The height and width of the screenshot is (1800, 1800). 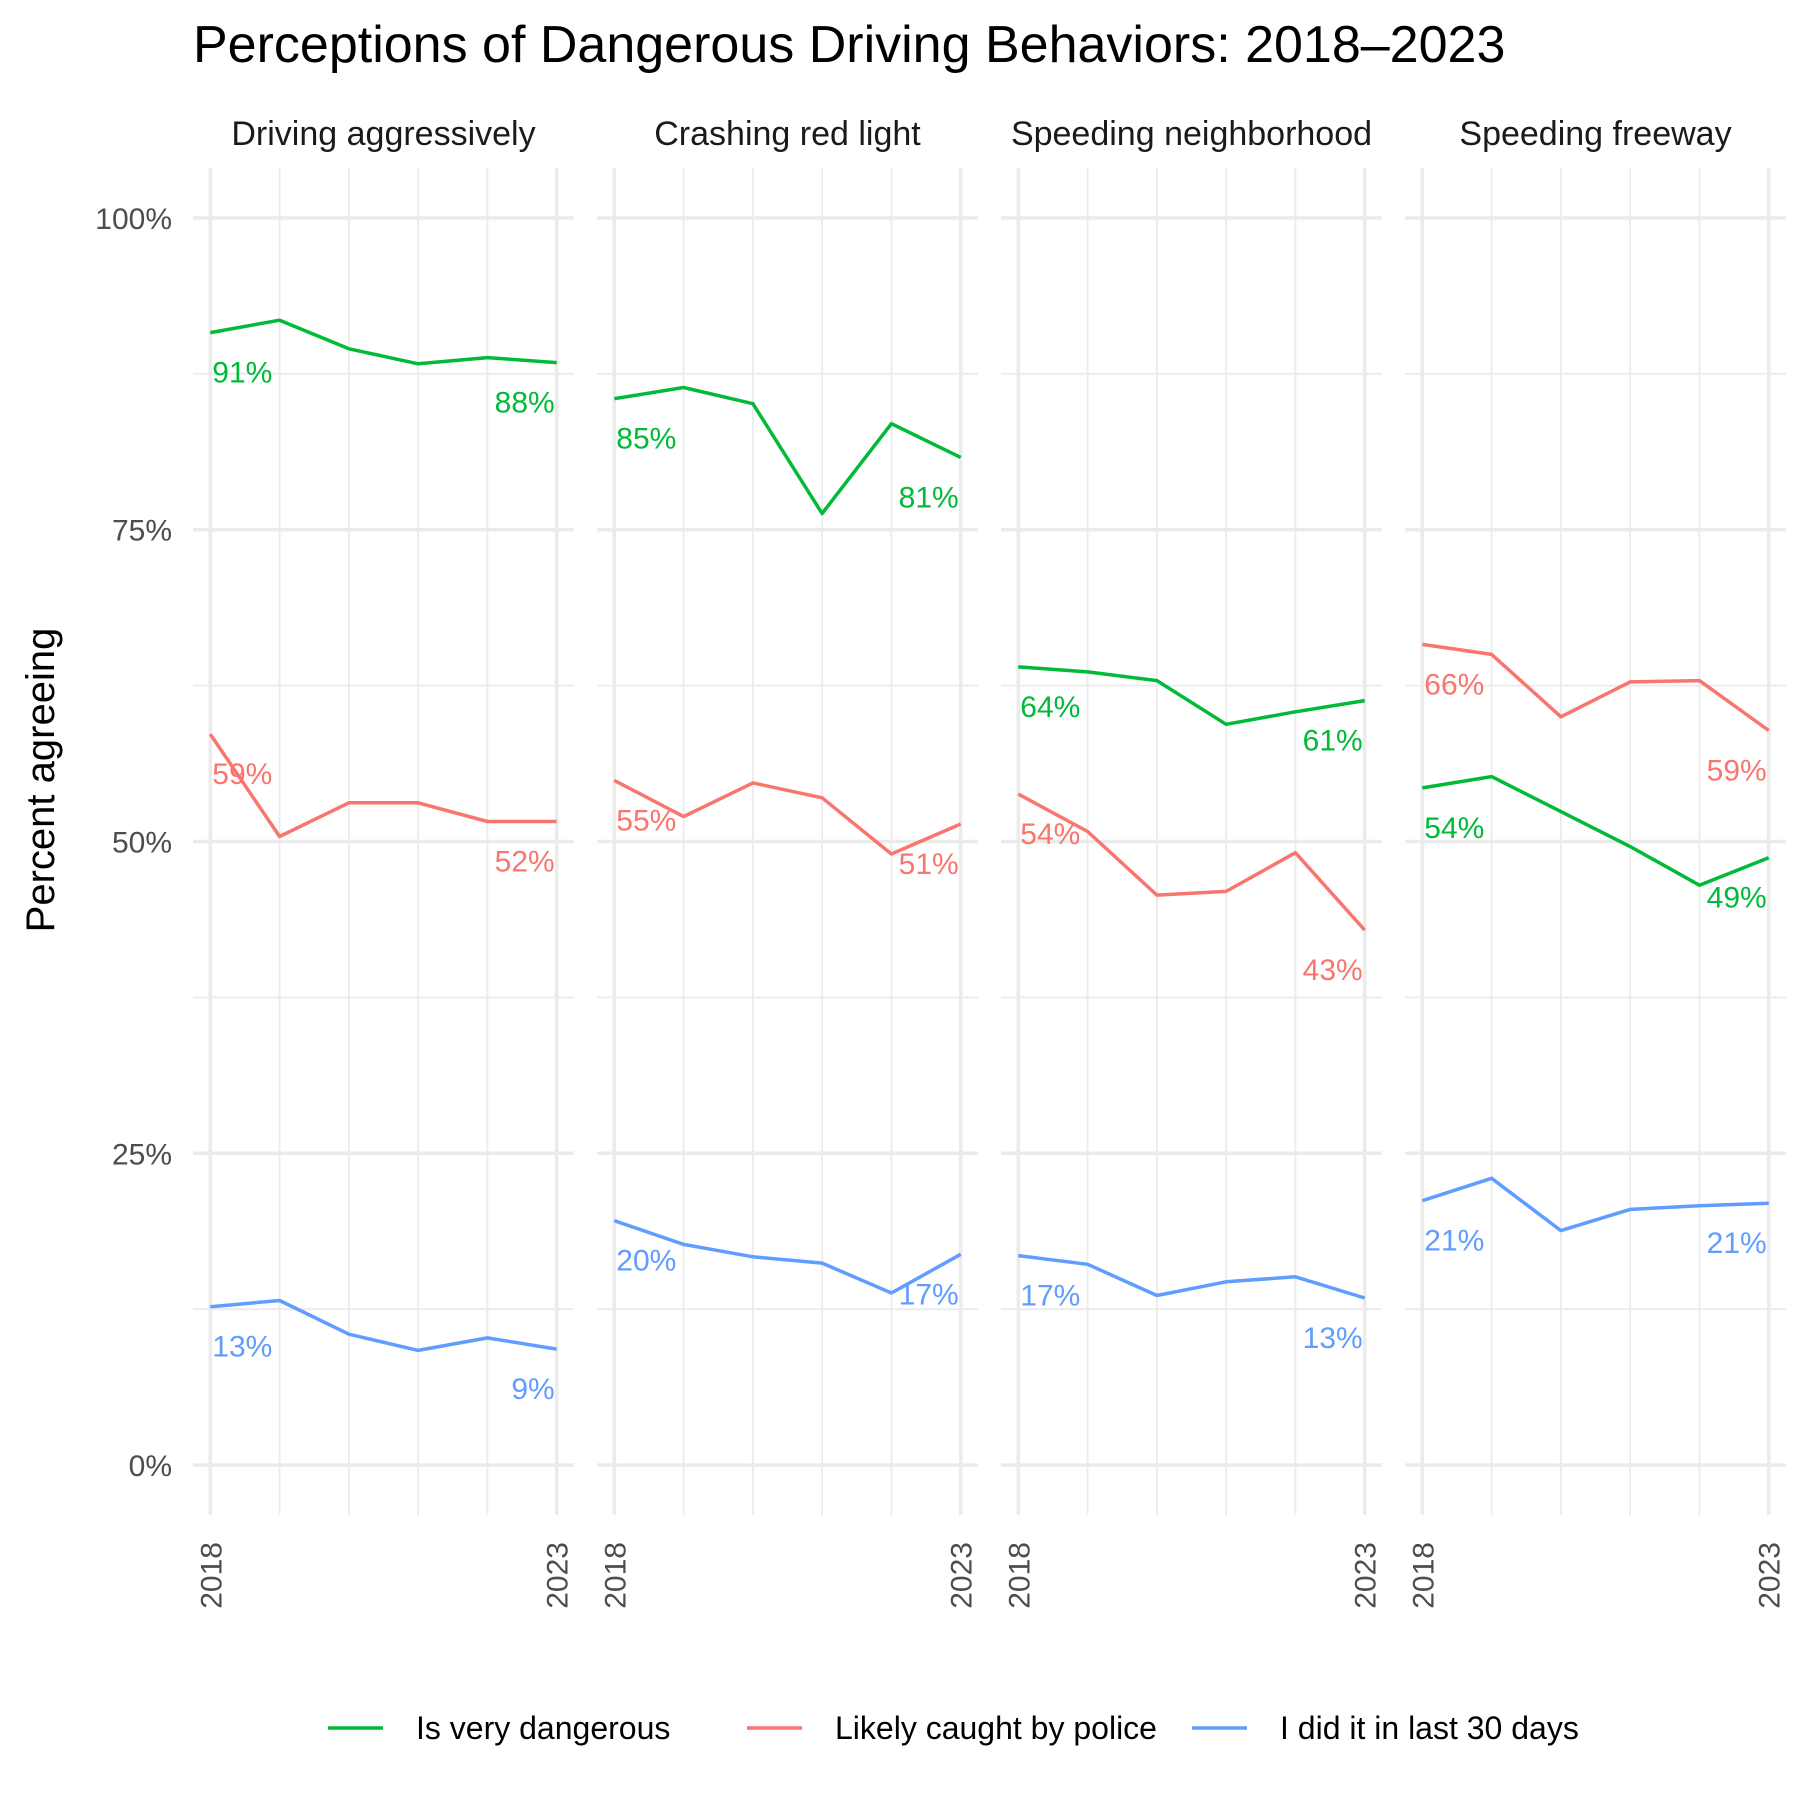 What do you see at coordinates (990, 1575) in the screenshot?
I see `x-axis: 2018 2023 2018 2023 2018 2023 2018 2023` at bounding box center [990, 1575].